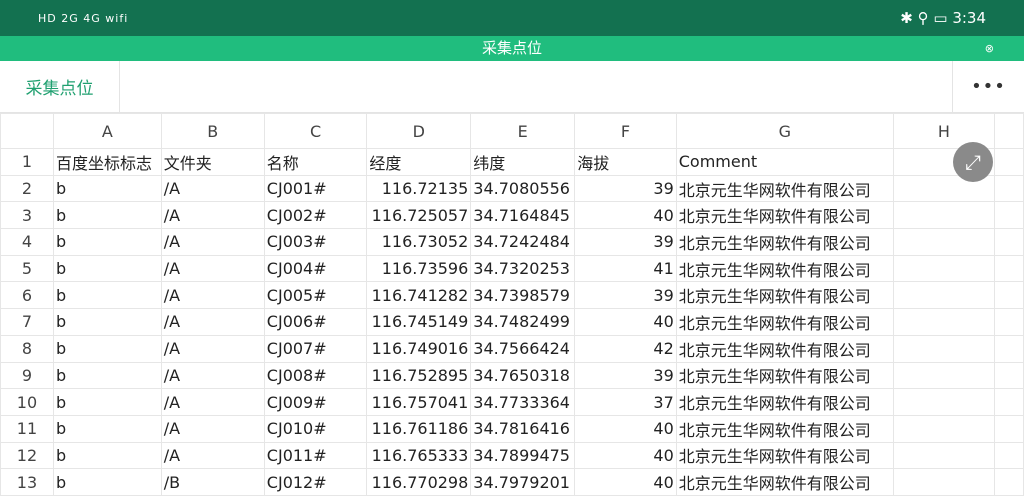  Describe the element at coordinates (107, 322) in the screenshot. I see `cell-A7: b` at that location.